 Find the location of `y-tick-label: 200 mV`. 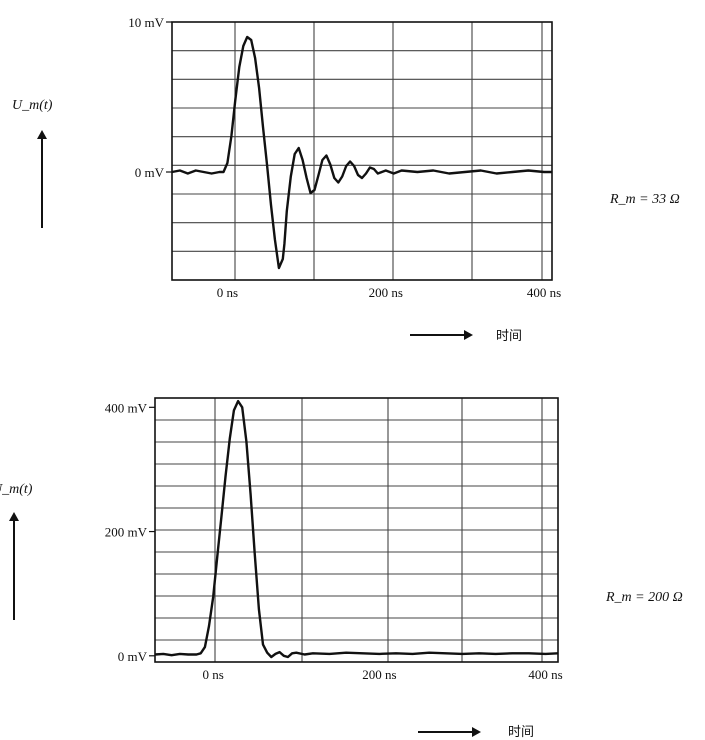

y-tick-label: 200 mV is located at coordinates (126, 532).